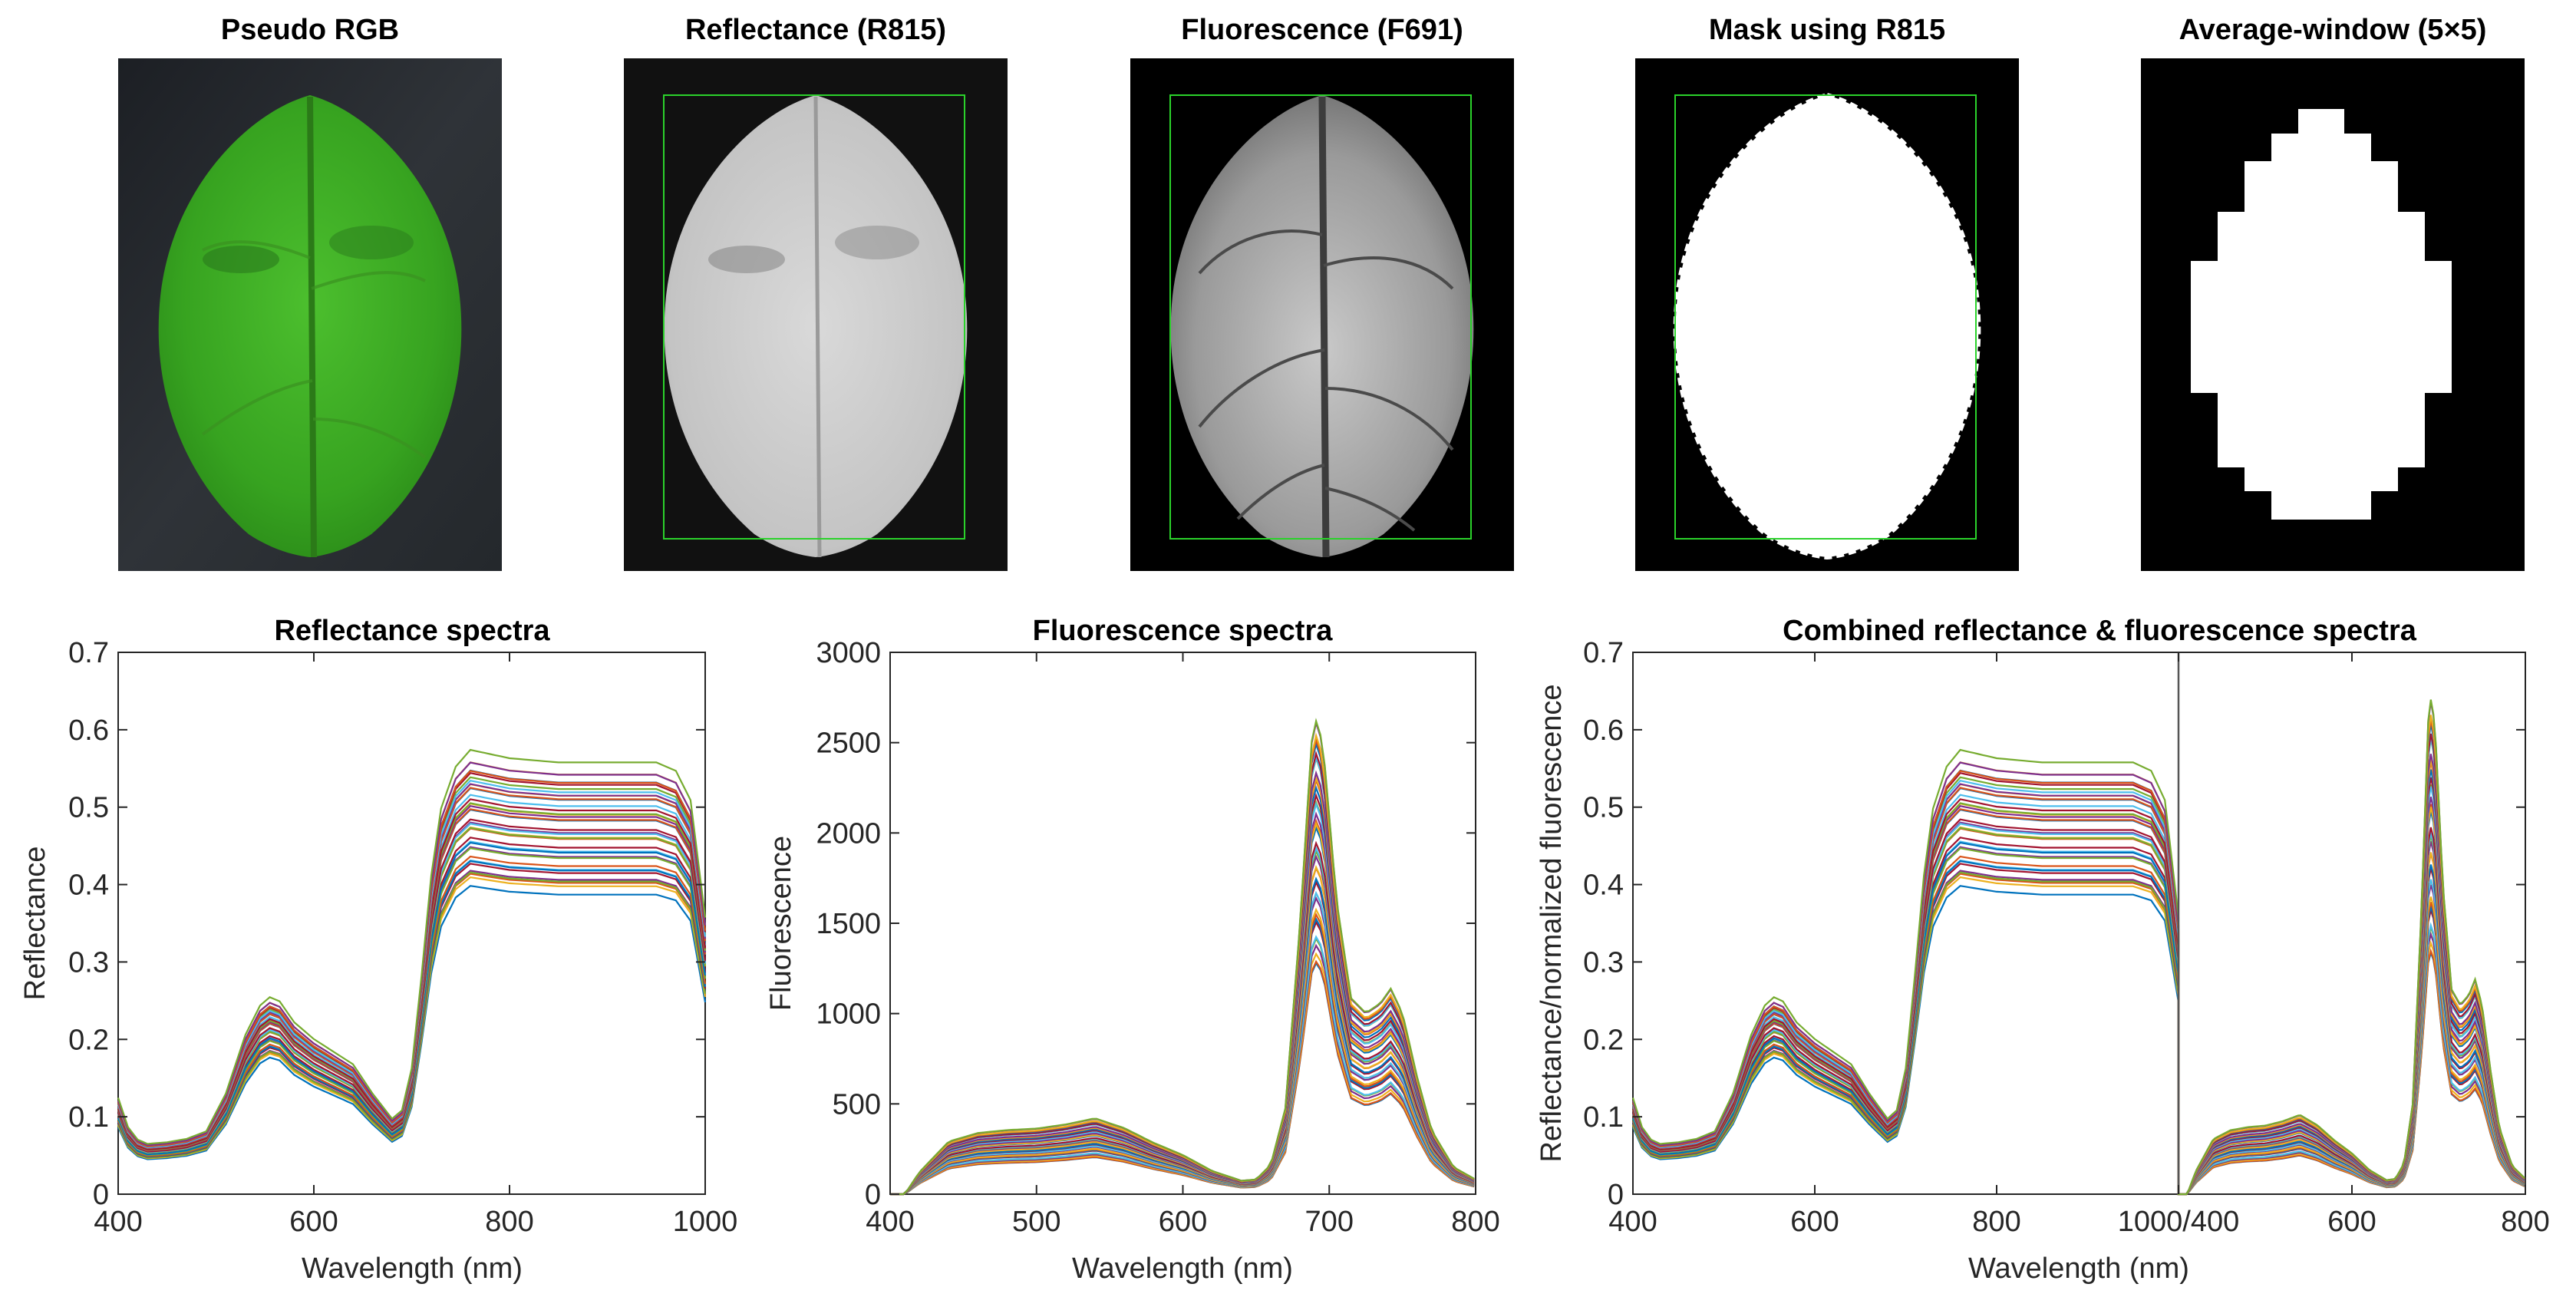  Describe the element at coordinates (1329, 1222) in the screenshot. I see `x-tick-label: 700` at that location.